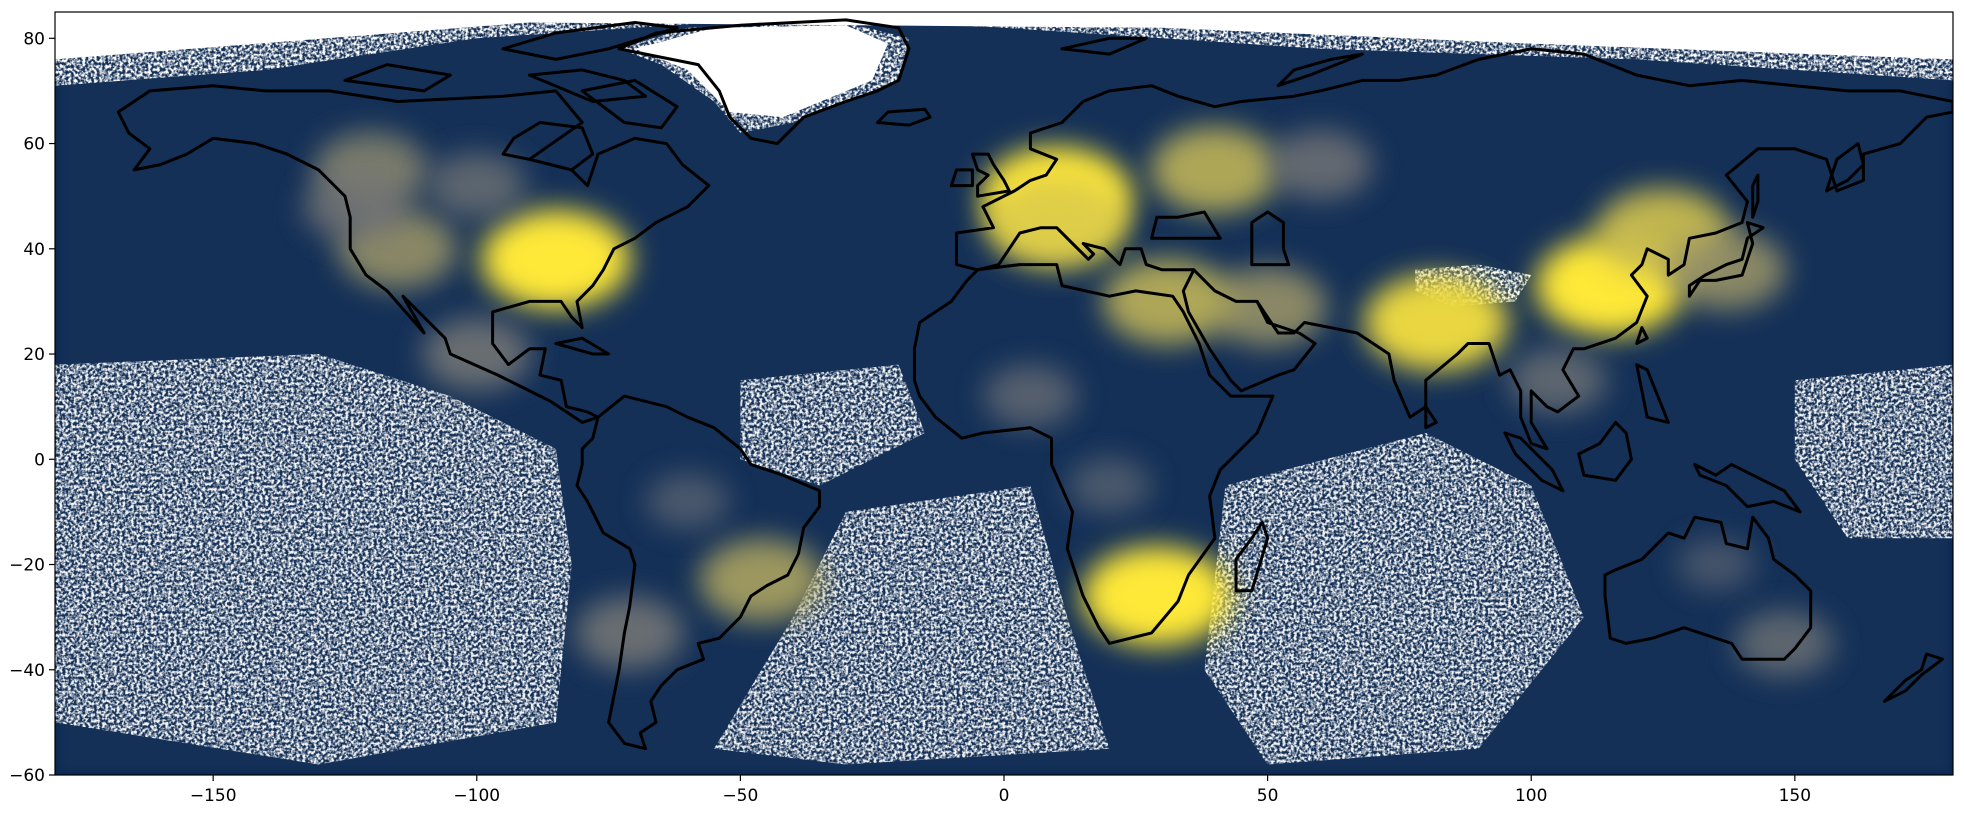 Image resolution: width=1964 pixels, height=814 pixels. Describe the element at coordinates (1755, 196) in the screenshot. I see `coastline-sakhalin` at that location.